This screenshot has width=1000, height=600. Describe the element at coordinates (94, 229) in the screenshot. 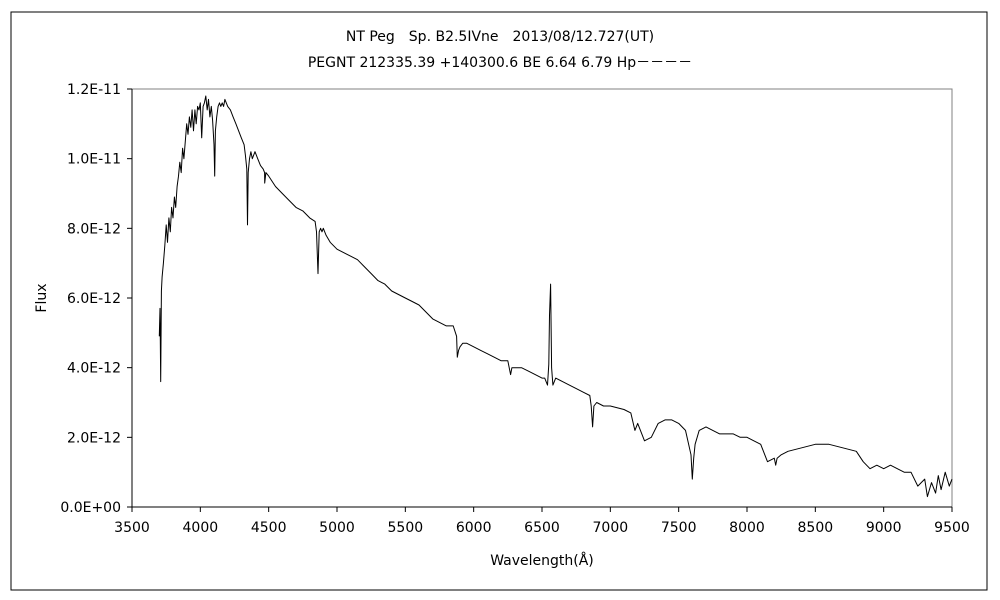

I see `y-tick-label: 8.0E-12` at that location.